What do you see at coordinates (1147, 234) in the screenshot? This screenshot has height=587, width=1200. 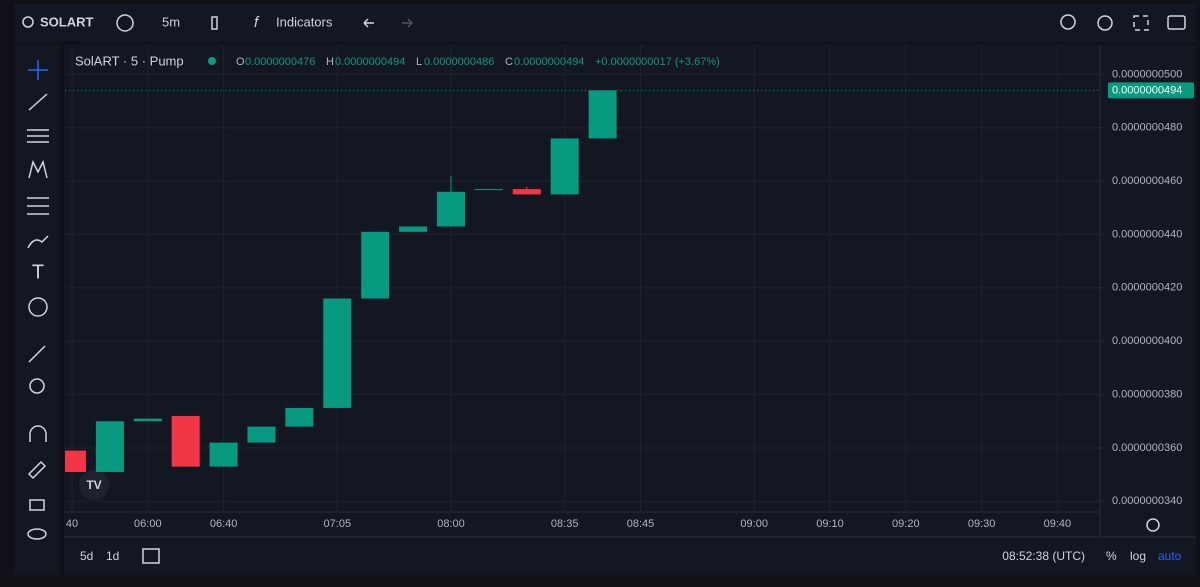 I see `y-tick-label: 0.0000000440` at bounding box center [1147, 234].